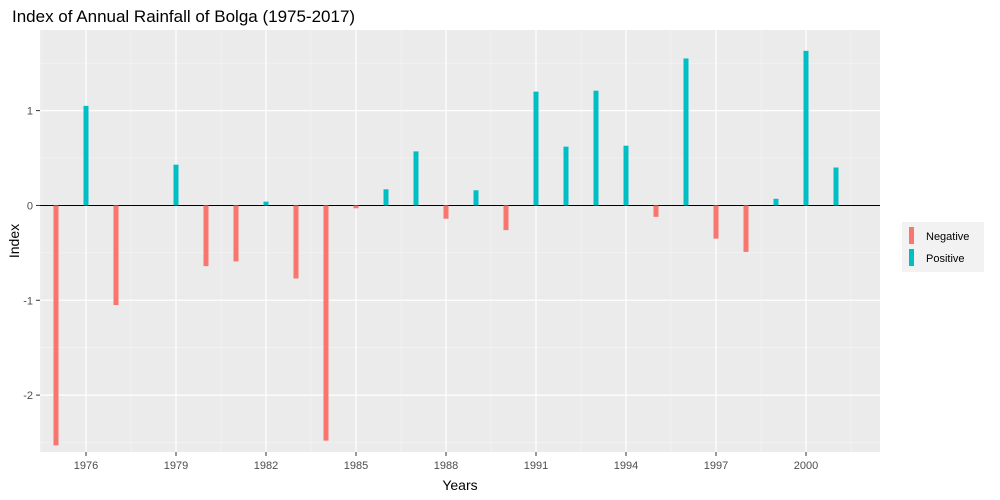 This screenshot has width=1000, height=500. What do you see at coordinates (536, 466) in the screenshot?
I see `x-tick-label: 1991` at bounding box center [536, 466].